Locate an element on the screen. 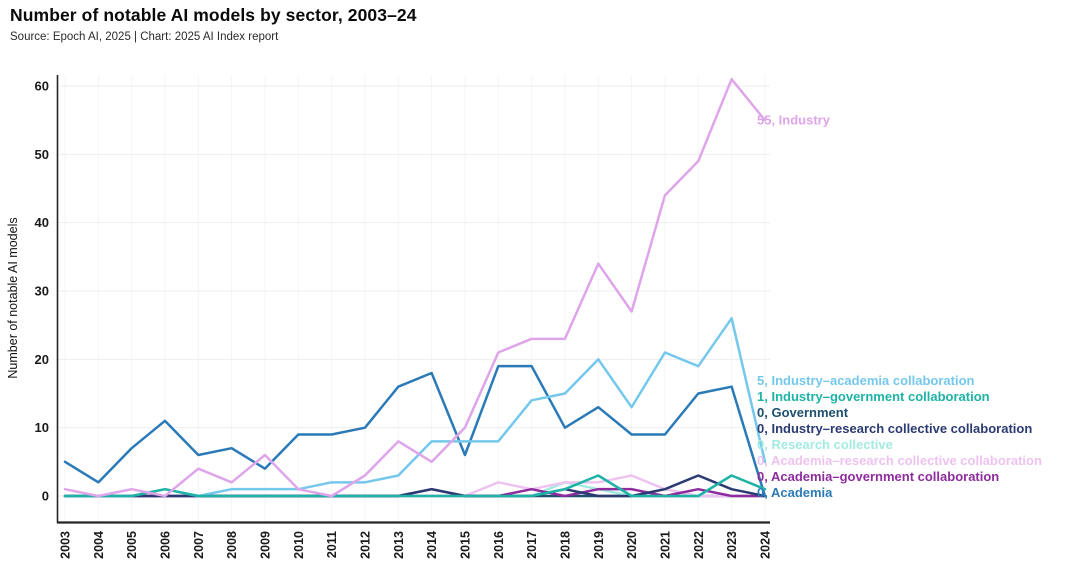 This screenshot has width=1080, height=581. end-label-government: 0, Government is located at coordinates (803, 412).